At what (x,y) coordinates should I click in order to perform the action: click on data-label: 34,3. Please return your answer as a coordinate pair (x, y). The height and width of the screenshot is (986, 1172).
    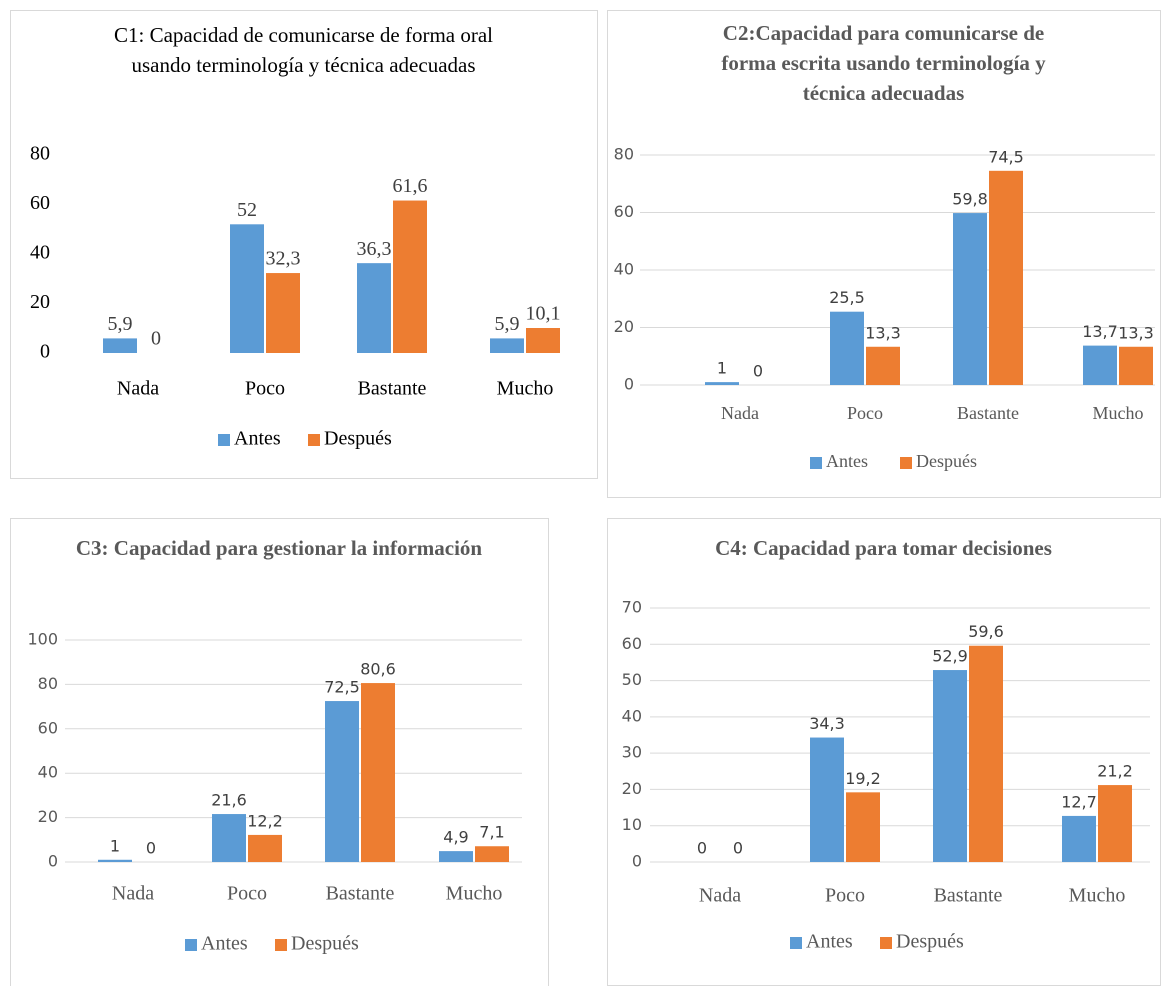
    Looking at the image, I should click on (827, 723).